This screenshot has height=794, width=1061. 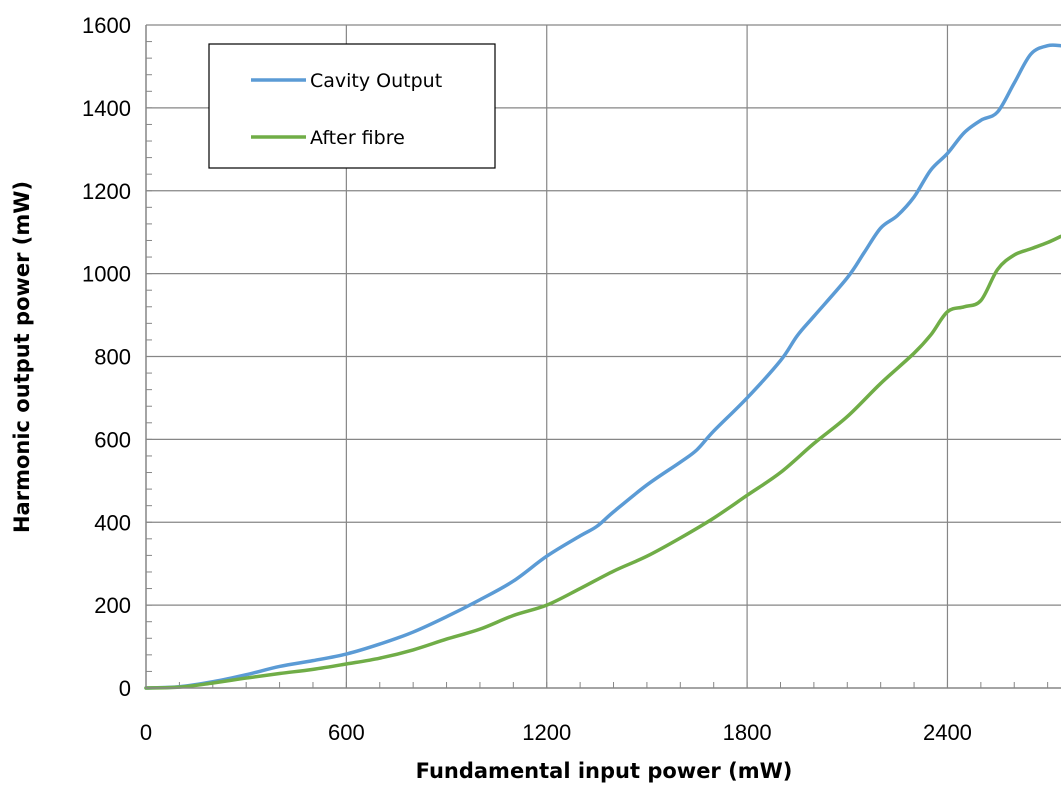 I want to click on y-axis-title: Harmonic output power (mW), so click(x=22, y=357).